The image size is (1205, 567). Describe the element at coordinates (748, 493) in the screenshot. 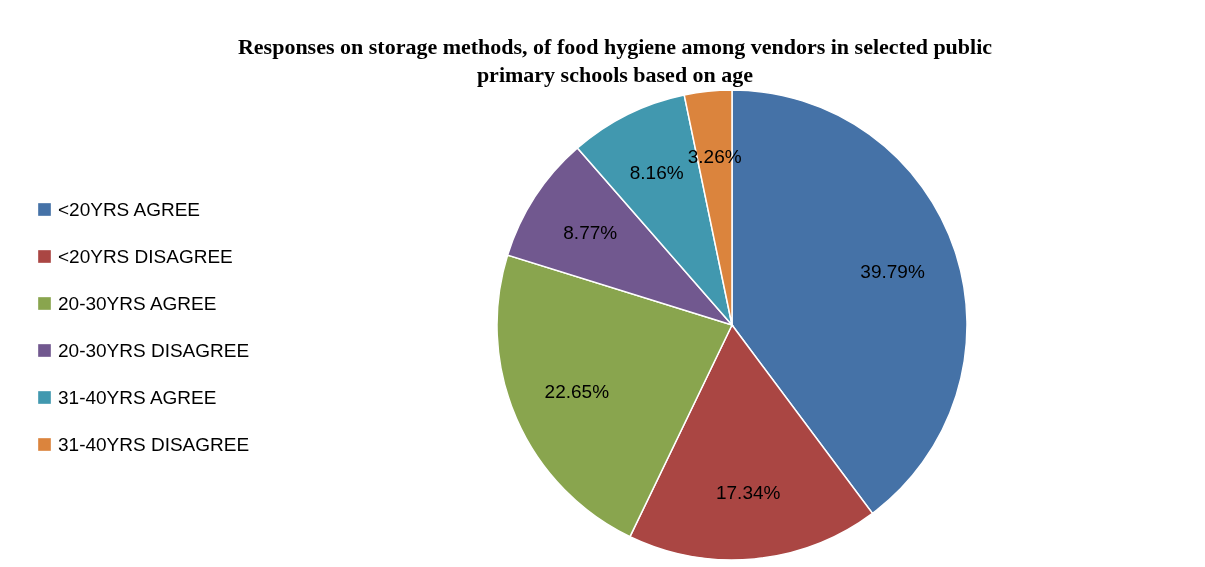

I see `data-label: 17.34%` at that location.